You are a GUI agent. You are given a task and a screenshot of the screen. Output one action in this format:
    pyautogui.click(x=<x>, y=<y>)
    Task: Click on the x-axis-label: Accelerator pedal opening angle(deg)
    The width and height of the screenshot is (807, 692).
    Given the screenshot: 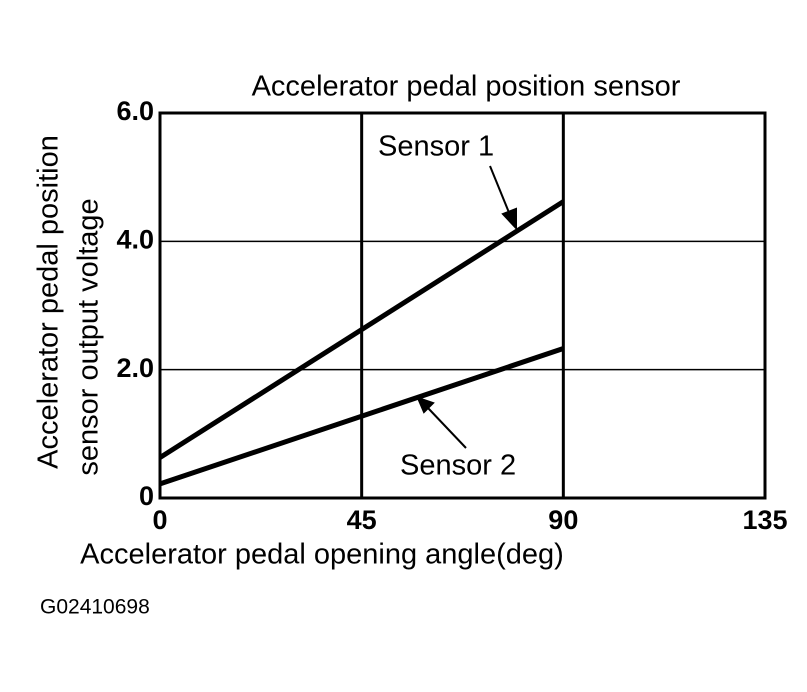 What is the action you would take?
    pyautogui.click(x=322, y=555)
    